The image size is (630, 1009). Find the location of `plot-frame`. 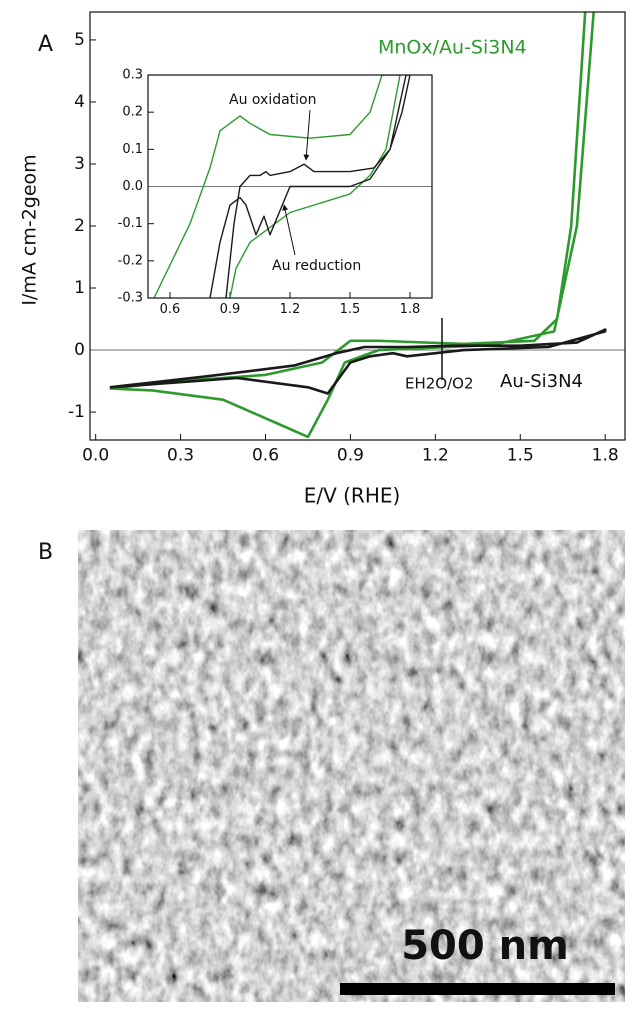

plot-frame is located at coordinates (290, 186).